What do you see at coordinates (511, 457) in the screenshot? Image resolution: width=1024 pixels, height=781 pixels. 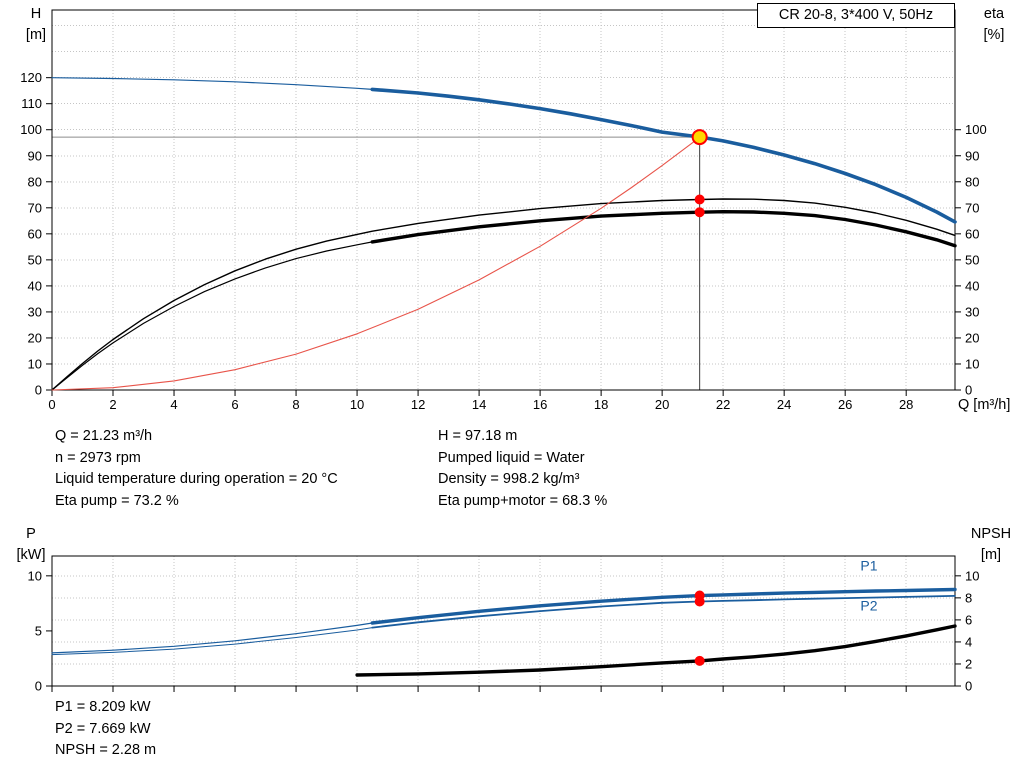 I see `info-line-pumped-liquid: Pumped liquid = Water` at bounding box center [511, 457].